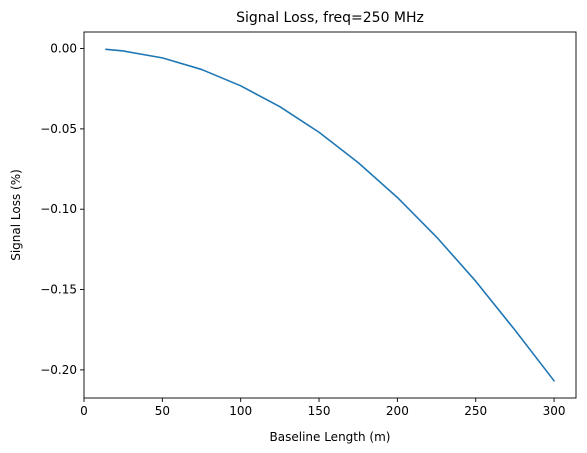 This screenshot has width=587, height=453. I want to click on x-tick-label-3: 150, so click(319, 411).